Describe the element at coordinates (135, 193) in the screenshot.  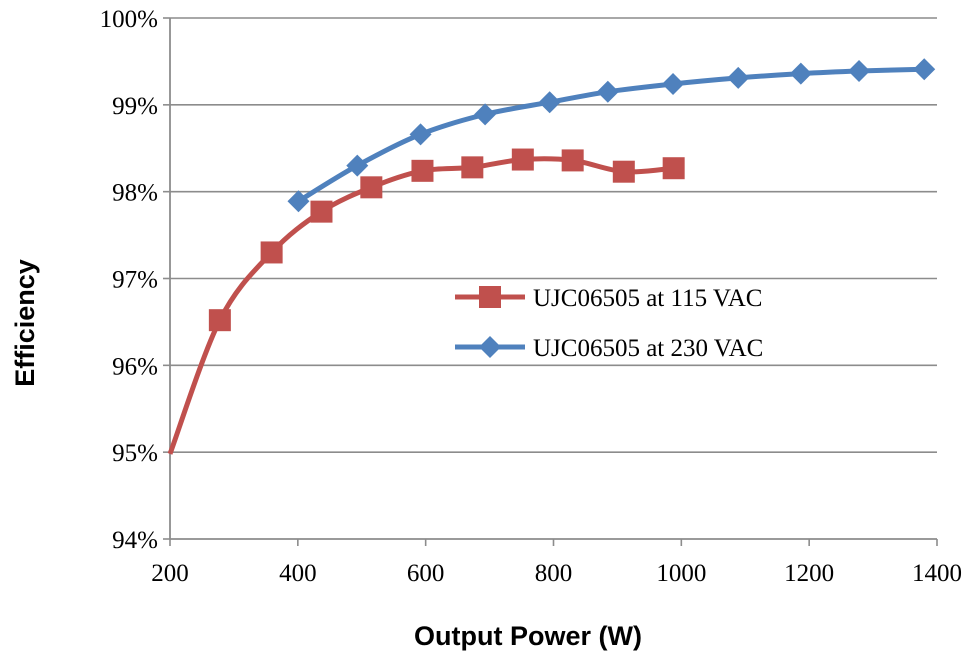
I see `y-tick-label: 98%` at that location.